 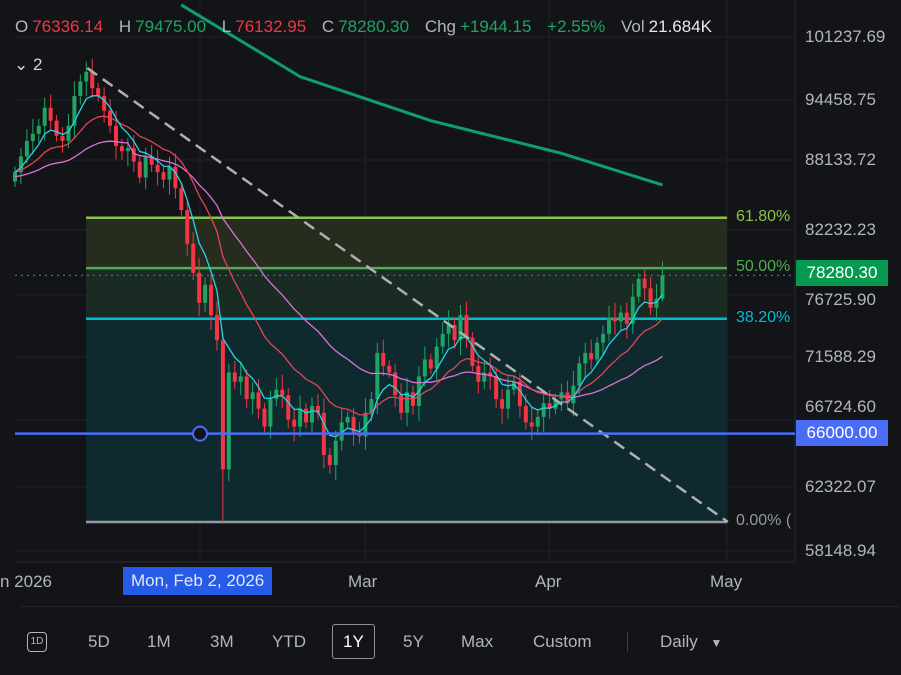 What do you see at coordinates (842, 273) in the screenshot?
I see `current-price-tag: 78280.30` at bounding box center [842, 273].